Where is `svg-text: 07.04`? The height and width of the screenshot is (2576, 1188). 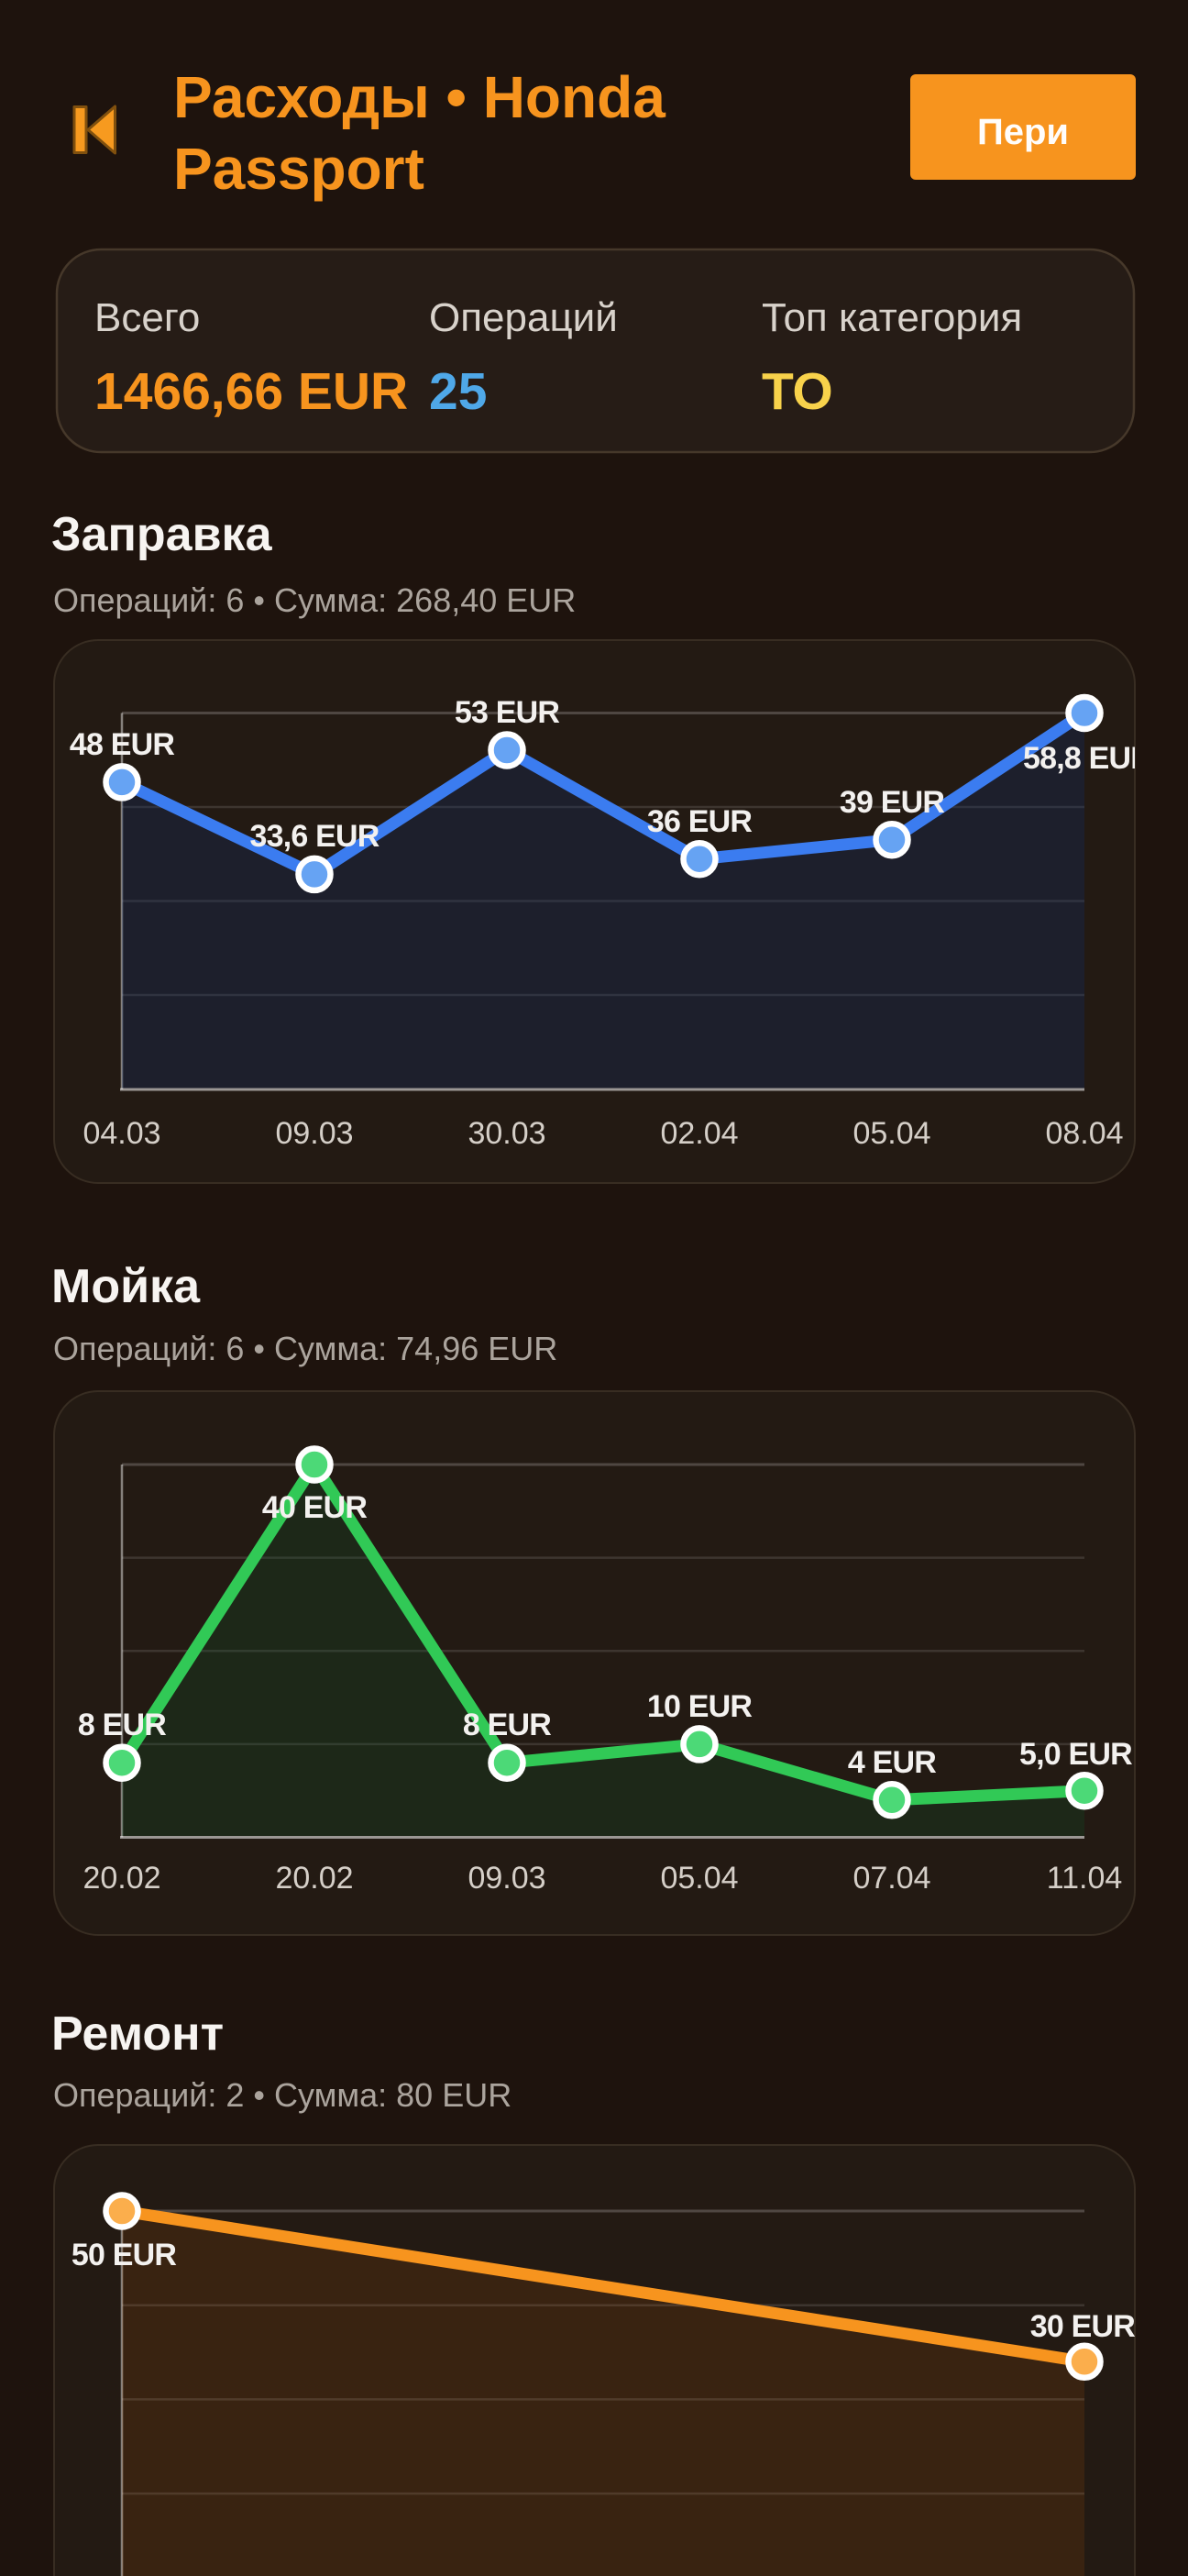 svg-text: 07.04 is located at coordinates (891, 1878).